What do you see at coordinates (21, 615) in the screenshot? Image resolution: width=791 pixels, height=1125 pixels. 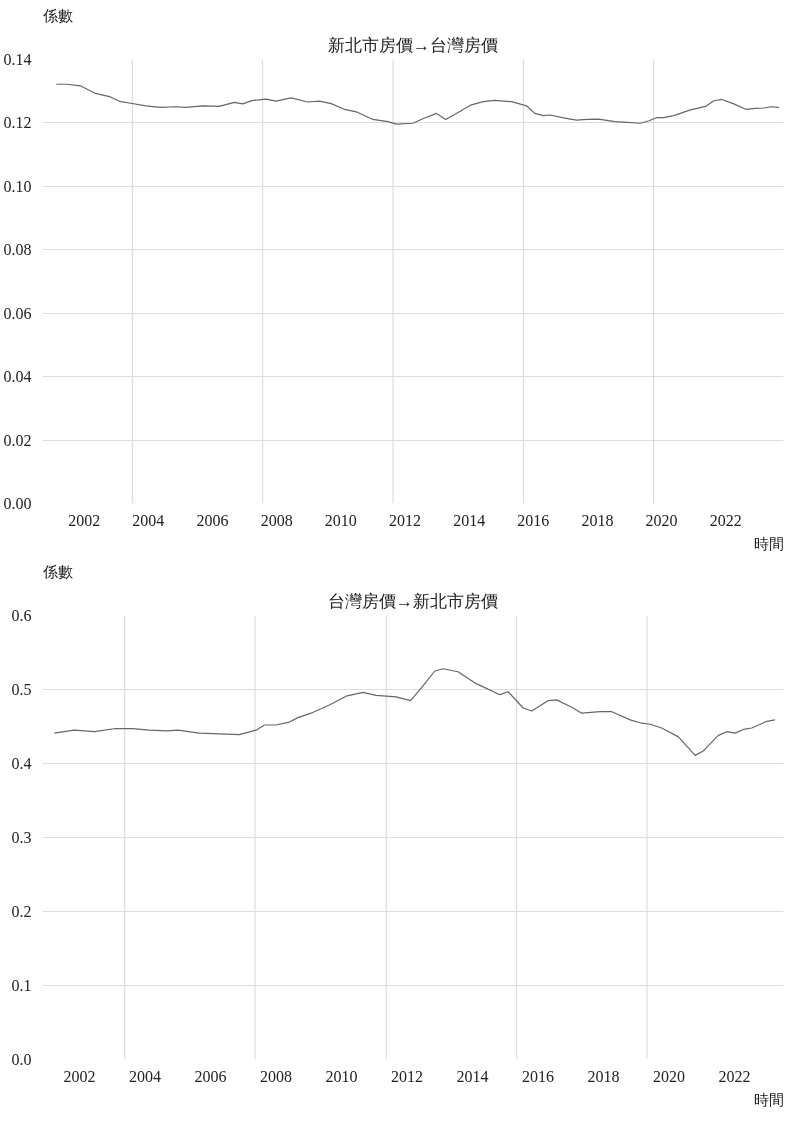 I see `y-tick-label: 0.6` at bounding box center [21, 615].